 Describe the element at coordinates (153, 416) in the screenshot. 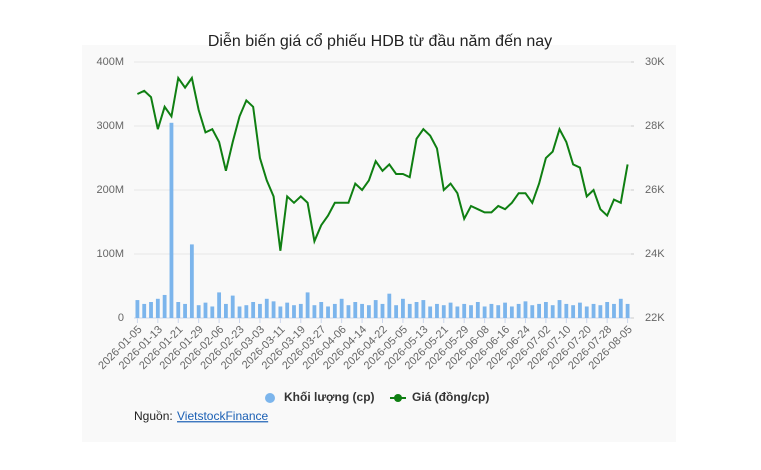

I see `source-label: Nguồn:` at that location.